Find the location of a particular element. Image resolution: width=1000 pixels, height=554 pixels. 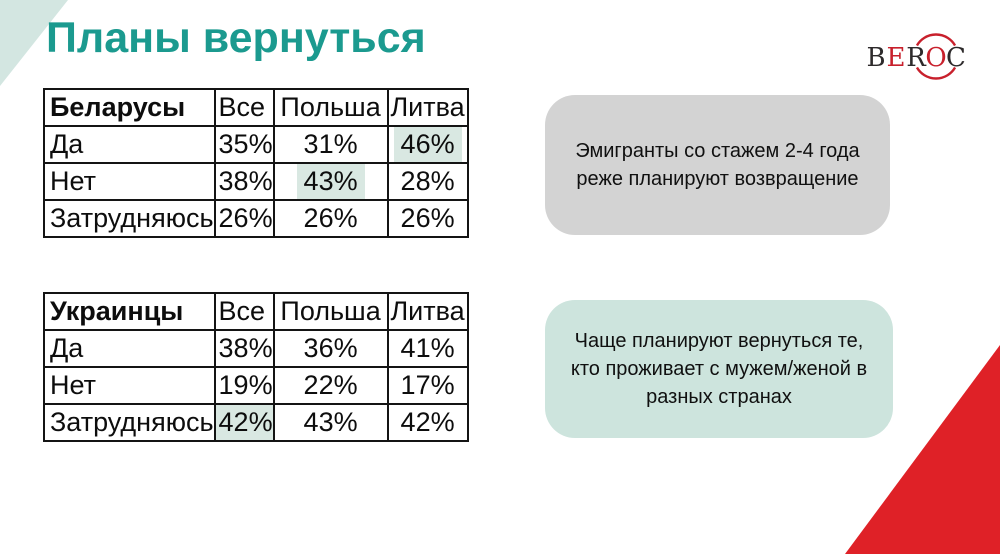

value-cell: 41% is located at coordinates (427, 348).